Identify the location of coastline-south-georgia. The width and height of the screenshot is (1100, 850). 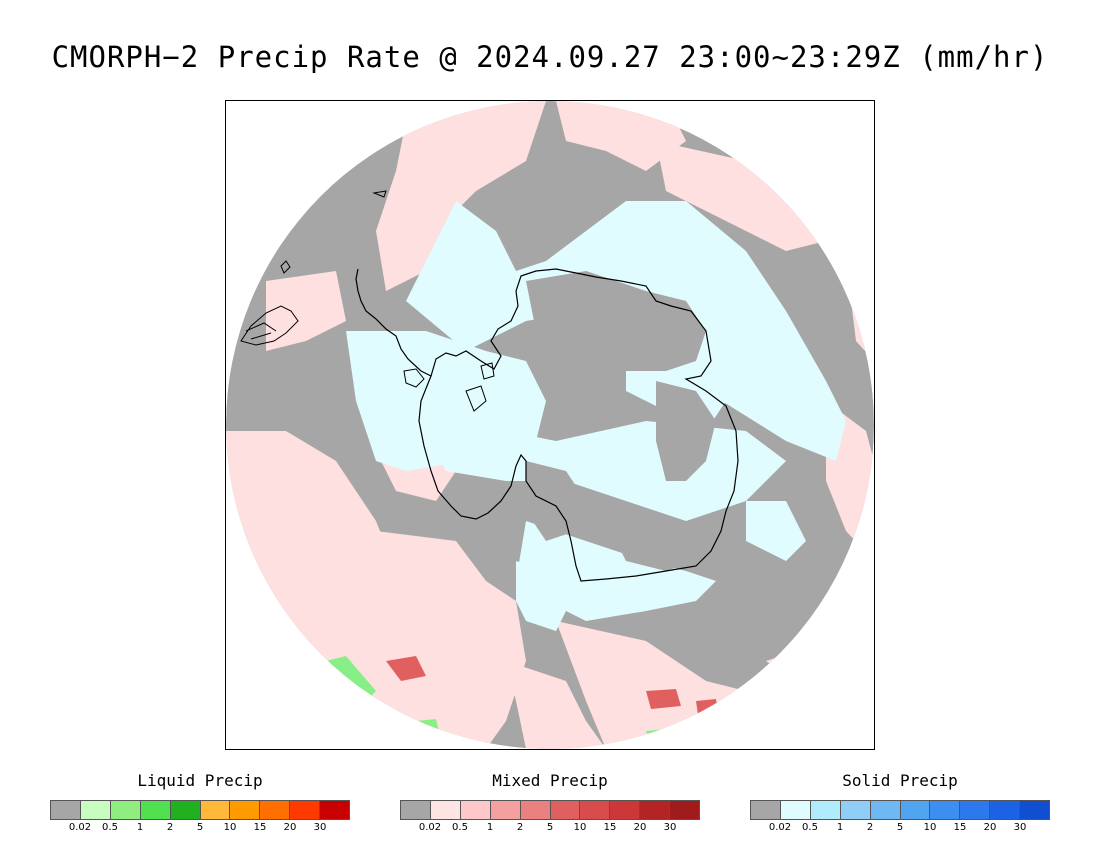
(333, 232).